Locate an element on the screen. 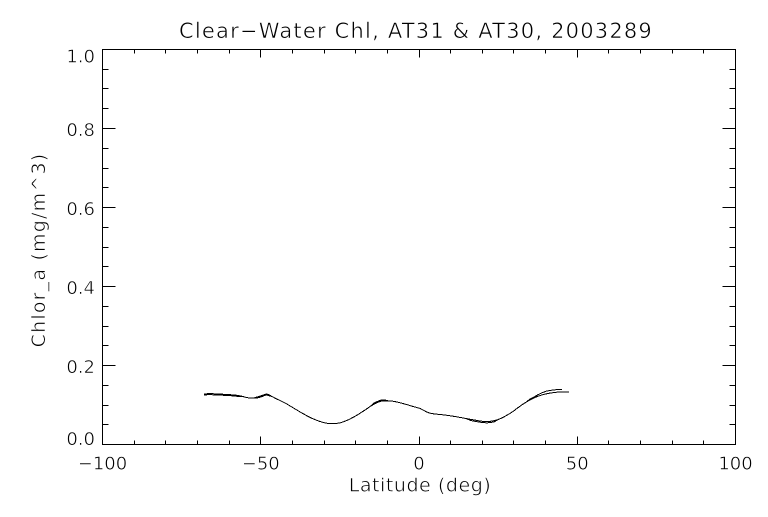 Image resolution: width=768 pixels, height=517 pixels. y-tick-label: 0.6 is located at coordinates (80, 209).